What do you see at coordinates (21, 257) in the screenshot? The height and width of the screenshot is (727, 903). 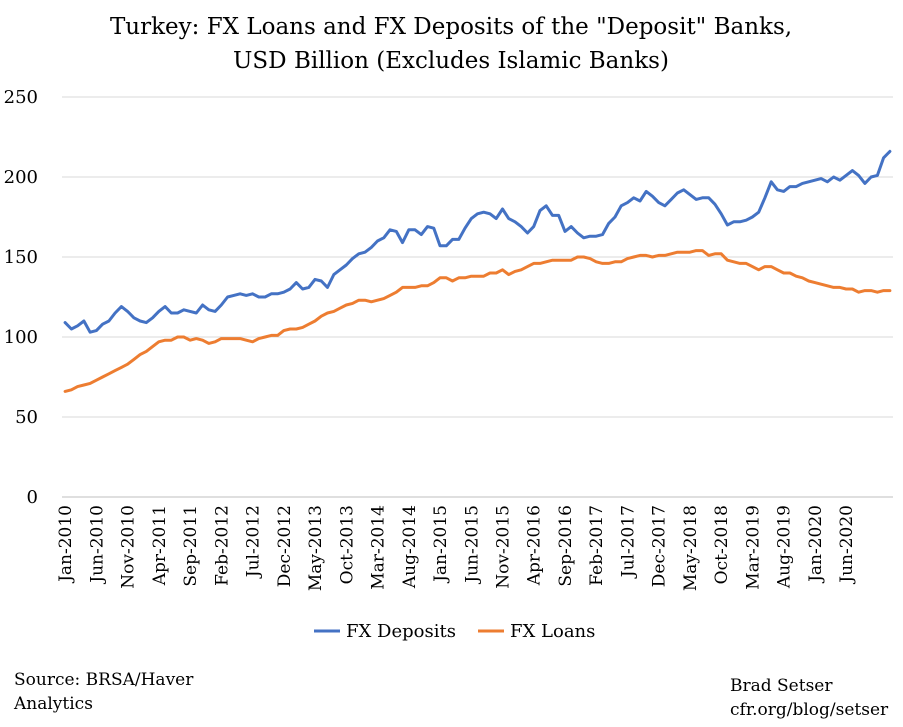 I see `y-tick-label: 150` at bounding box center [21, 257].